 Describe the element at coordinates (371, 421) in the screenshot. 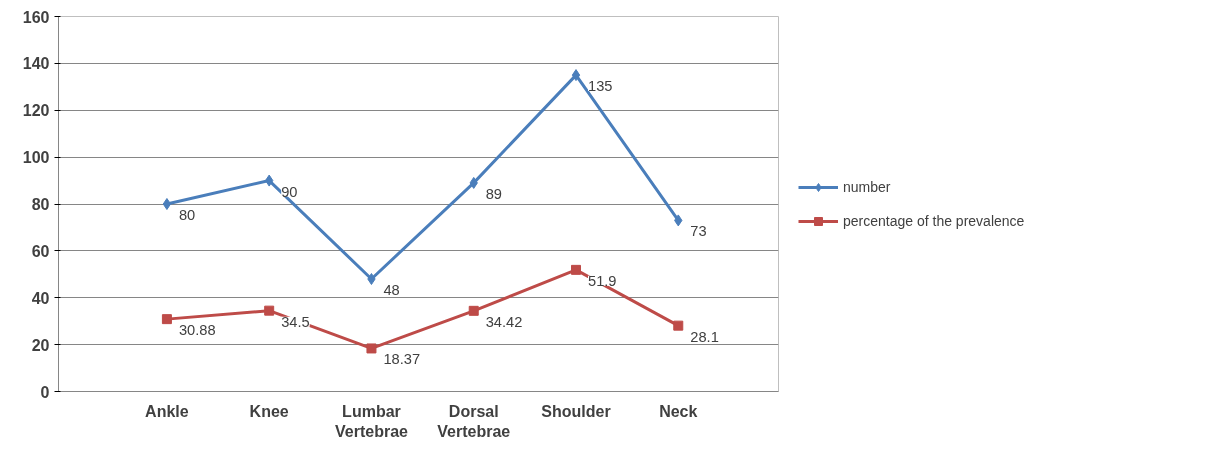

I see `x-tick-label: Lumbar Vertebrae` at that location.